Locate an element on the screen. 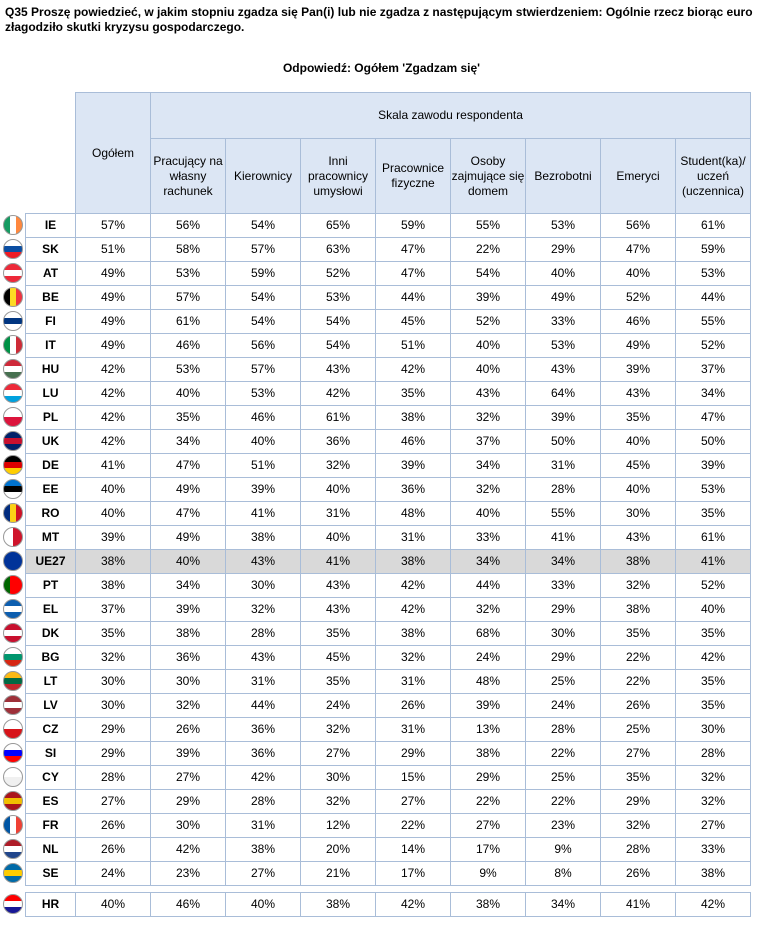  value-cell: 42% is located at coordinates (413, 369).